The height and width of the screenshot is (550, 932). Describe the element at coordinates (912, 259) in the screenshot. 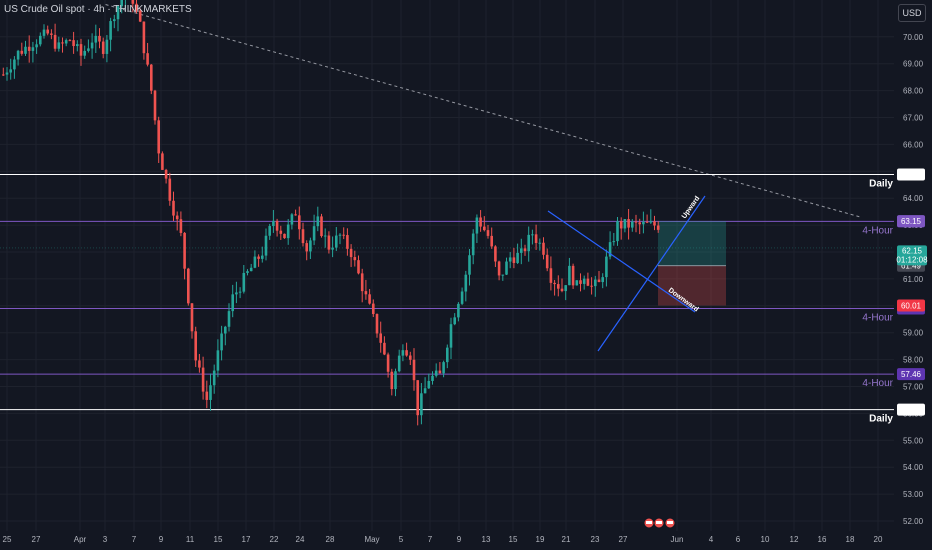

I see `countdown-text: 01:12:08` at that location.